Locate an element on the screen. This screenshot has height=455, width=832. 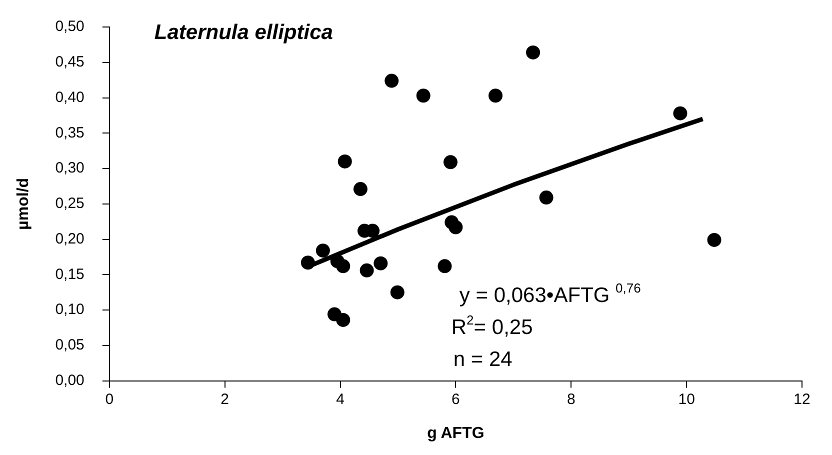
x-tick-label: 12 is located at coordinates (802, 399).